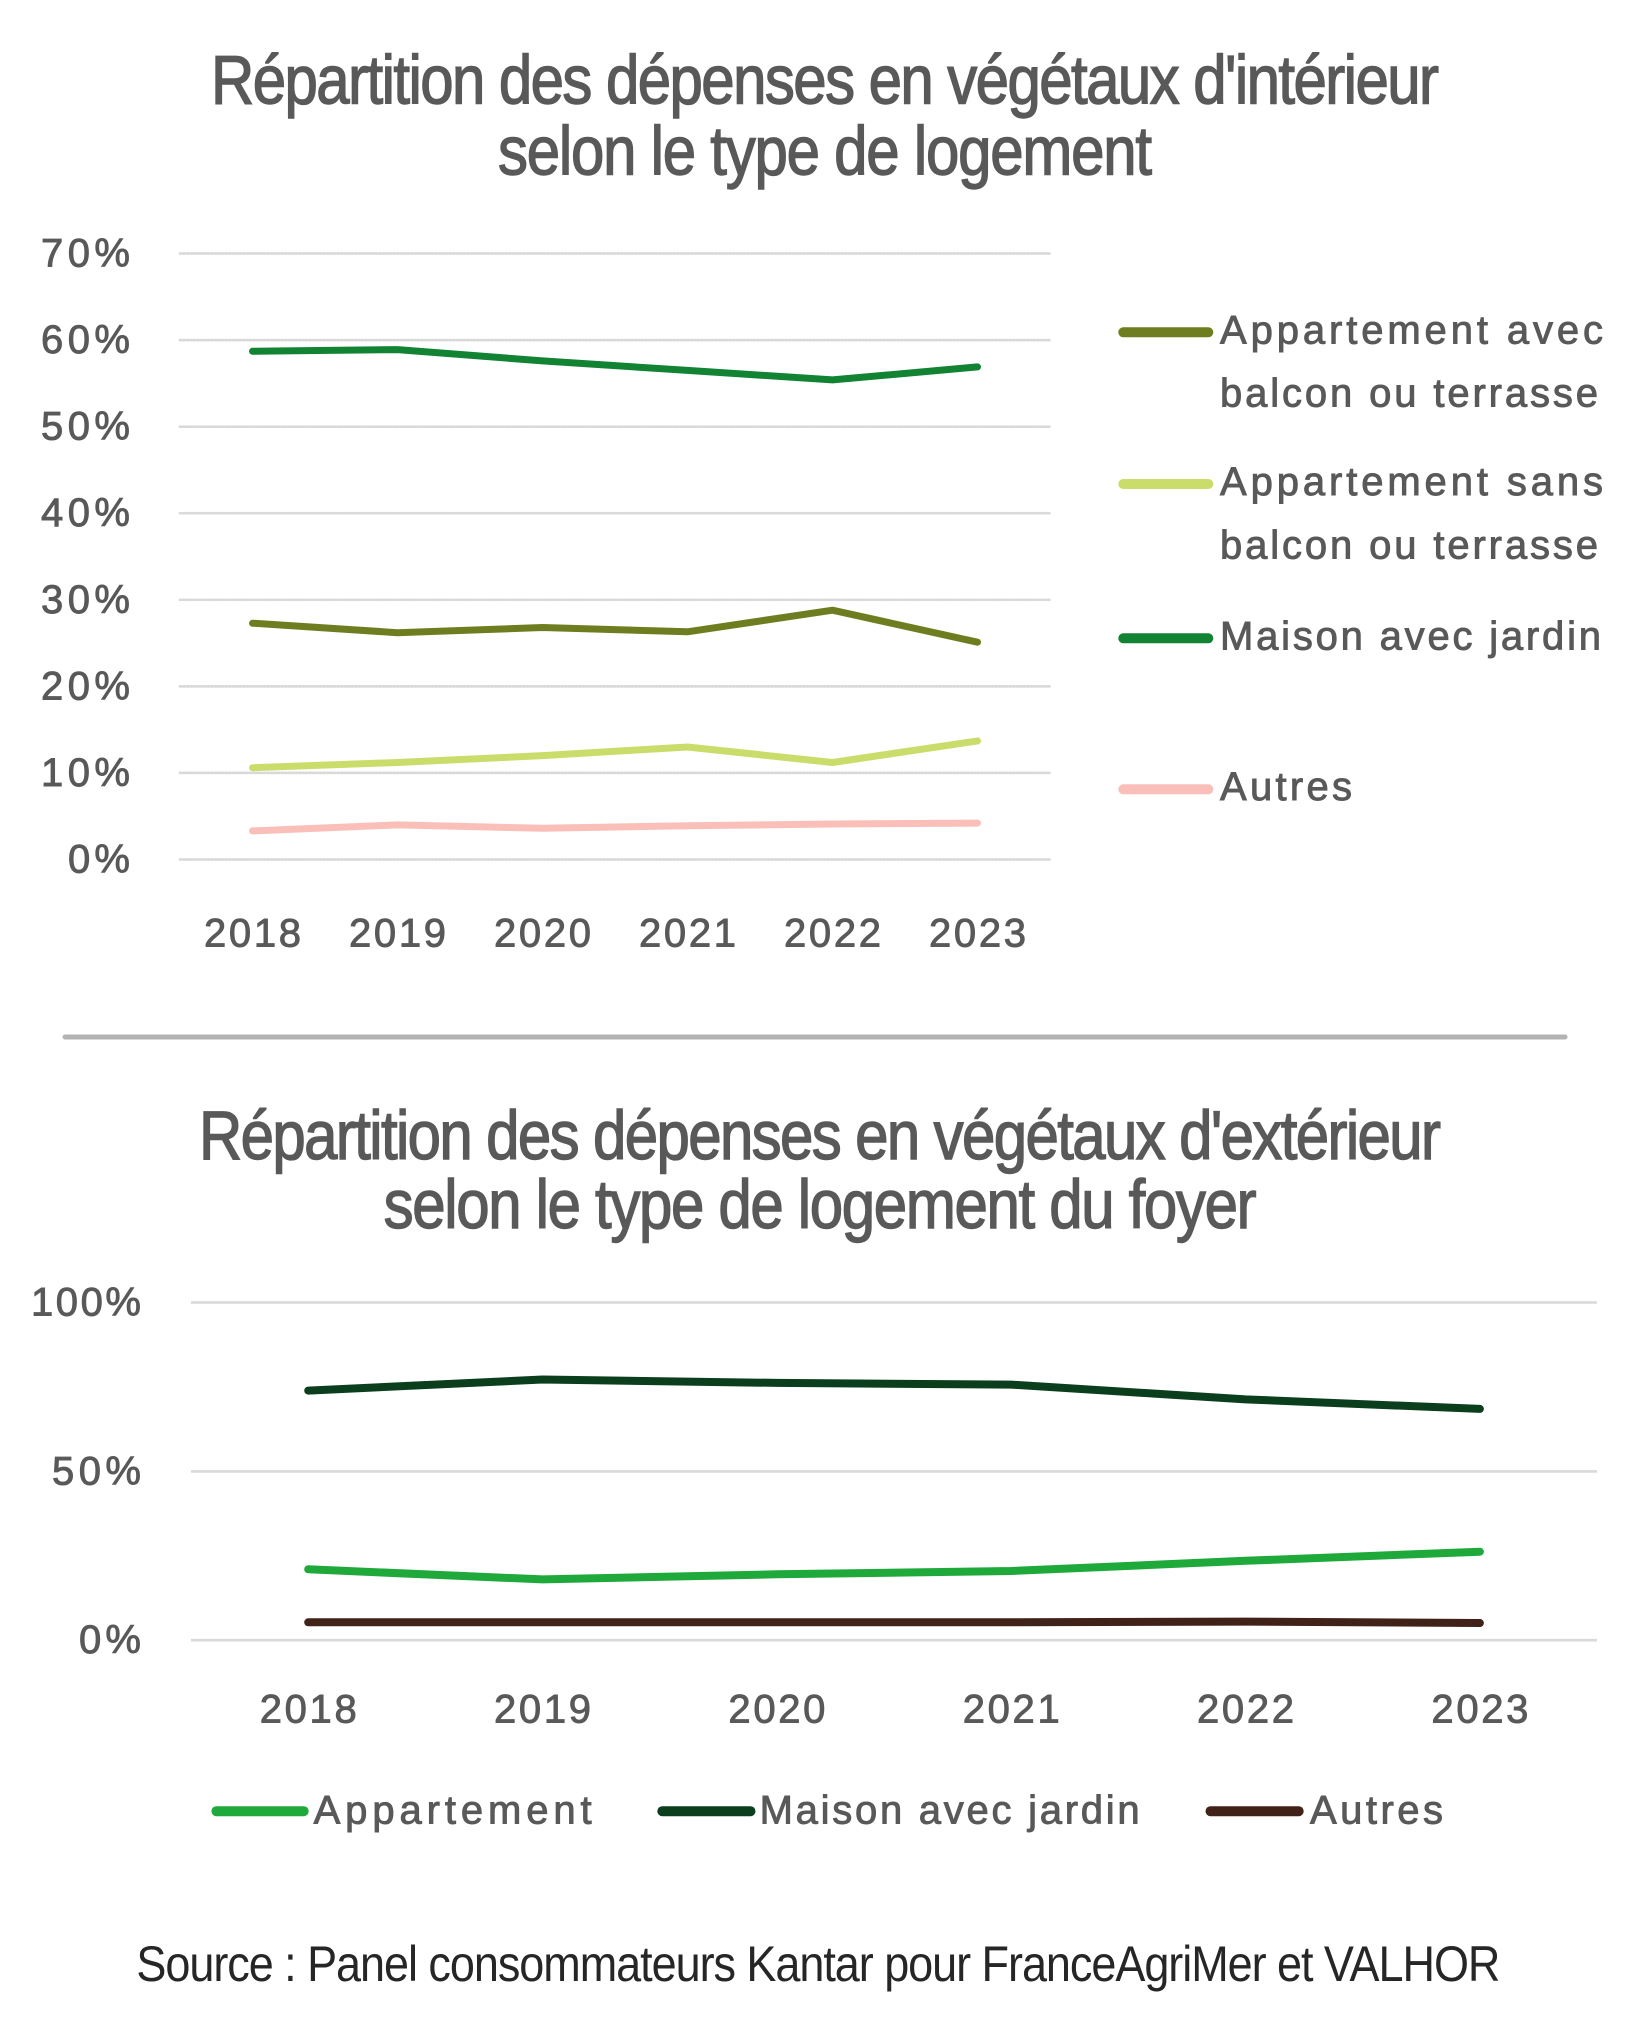  I want to click on svg-text: 70%, so click(85, 254).